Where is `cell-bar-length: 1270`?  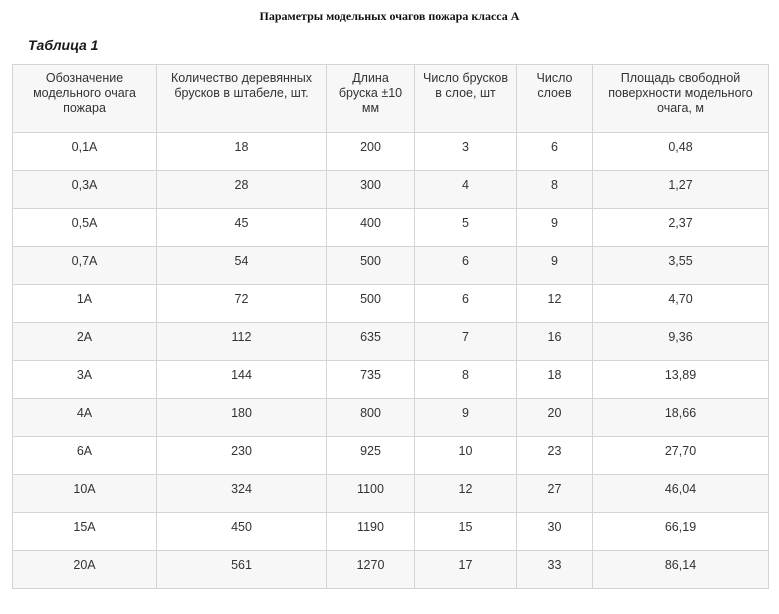
cell-bar-length: 1270 is located at coordinates (370, 569).